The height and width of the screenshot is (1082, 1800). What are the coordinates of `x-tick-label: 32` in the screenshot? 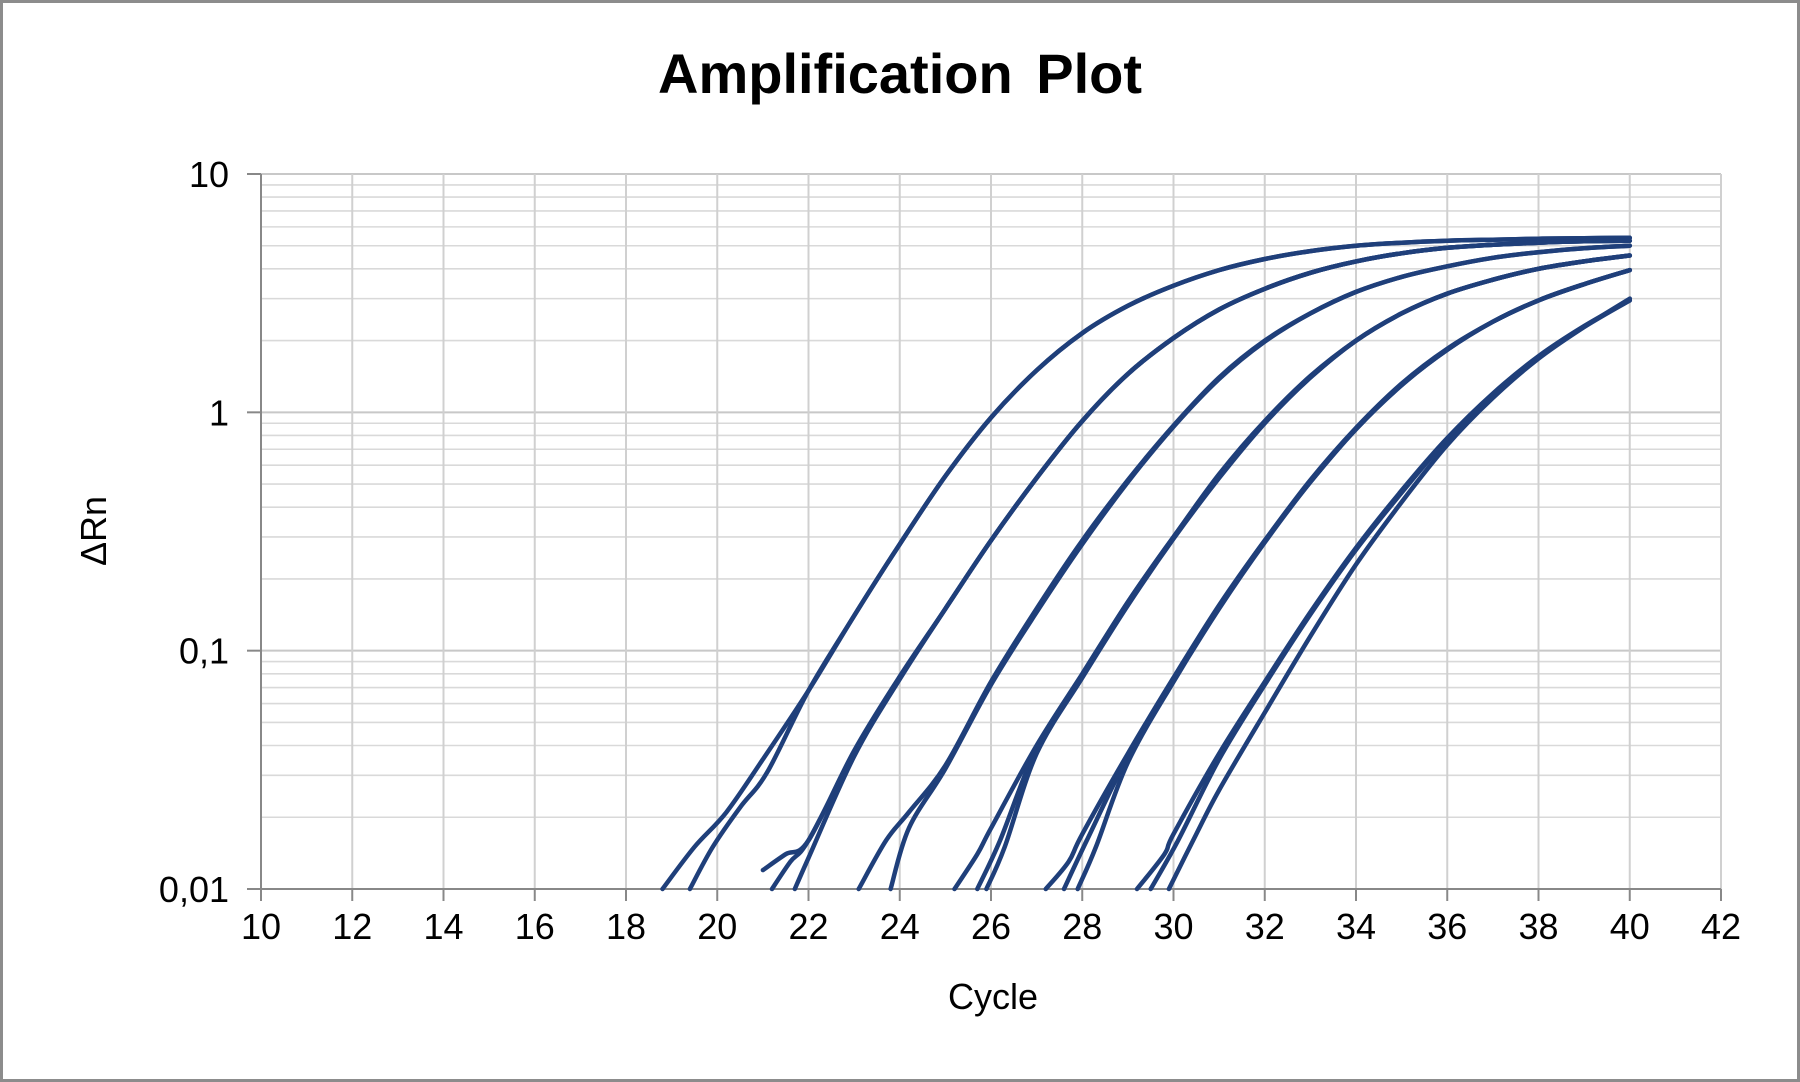 It's located at (1265, 926).